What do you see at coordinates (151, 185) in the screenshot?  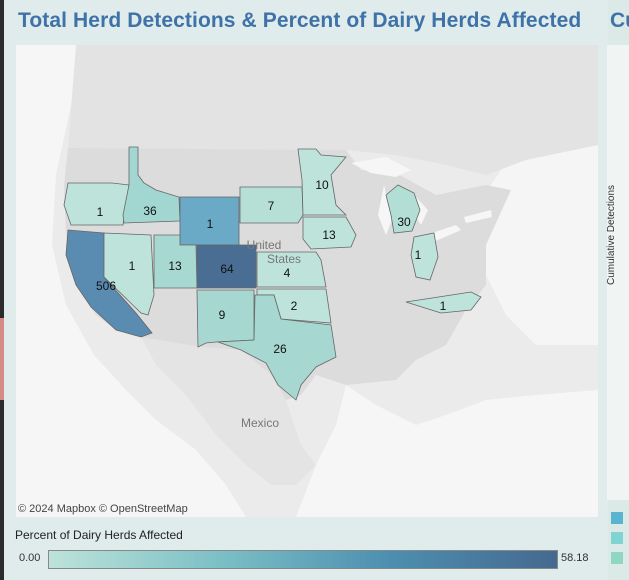 I see `state-idaho` at bounding box center [151, 185].